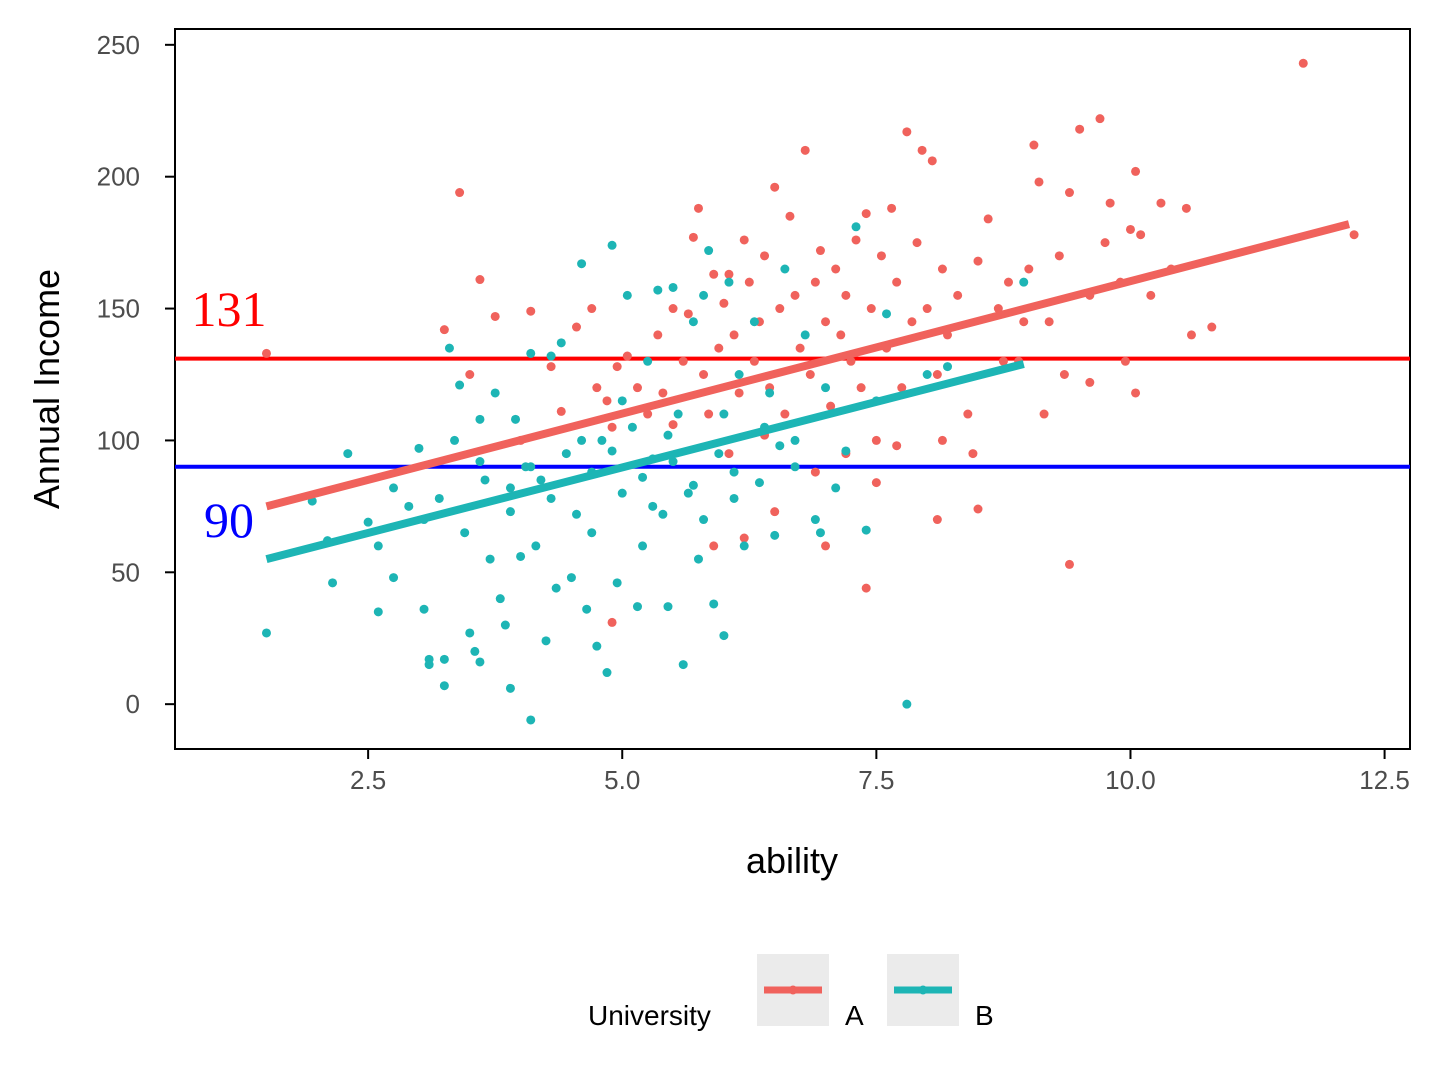  I want to click on legend-title: University, so click(649, 1015).